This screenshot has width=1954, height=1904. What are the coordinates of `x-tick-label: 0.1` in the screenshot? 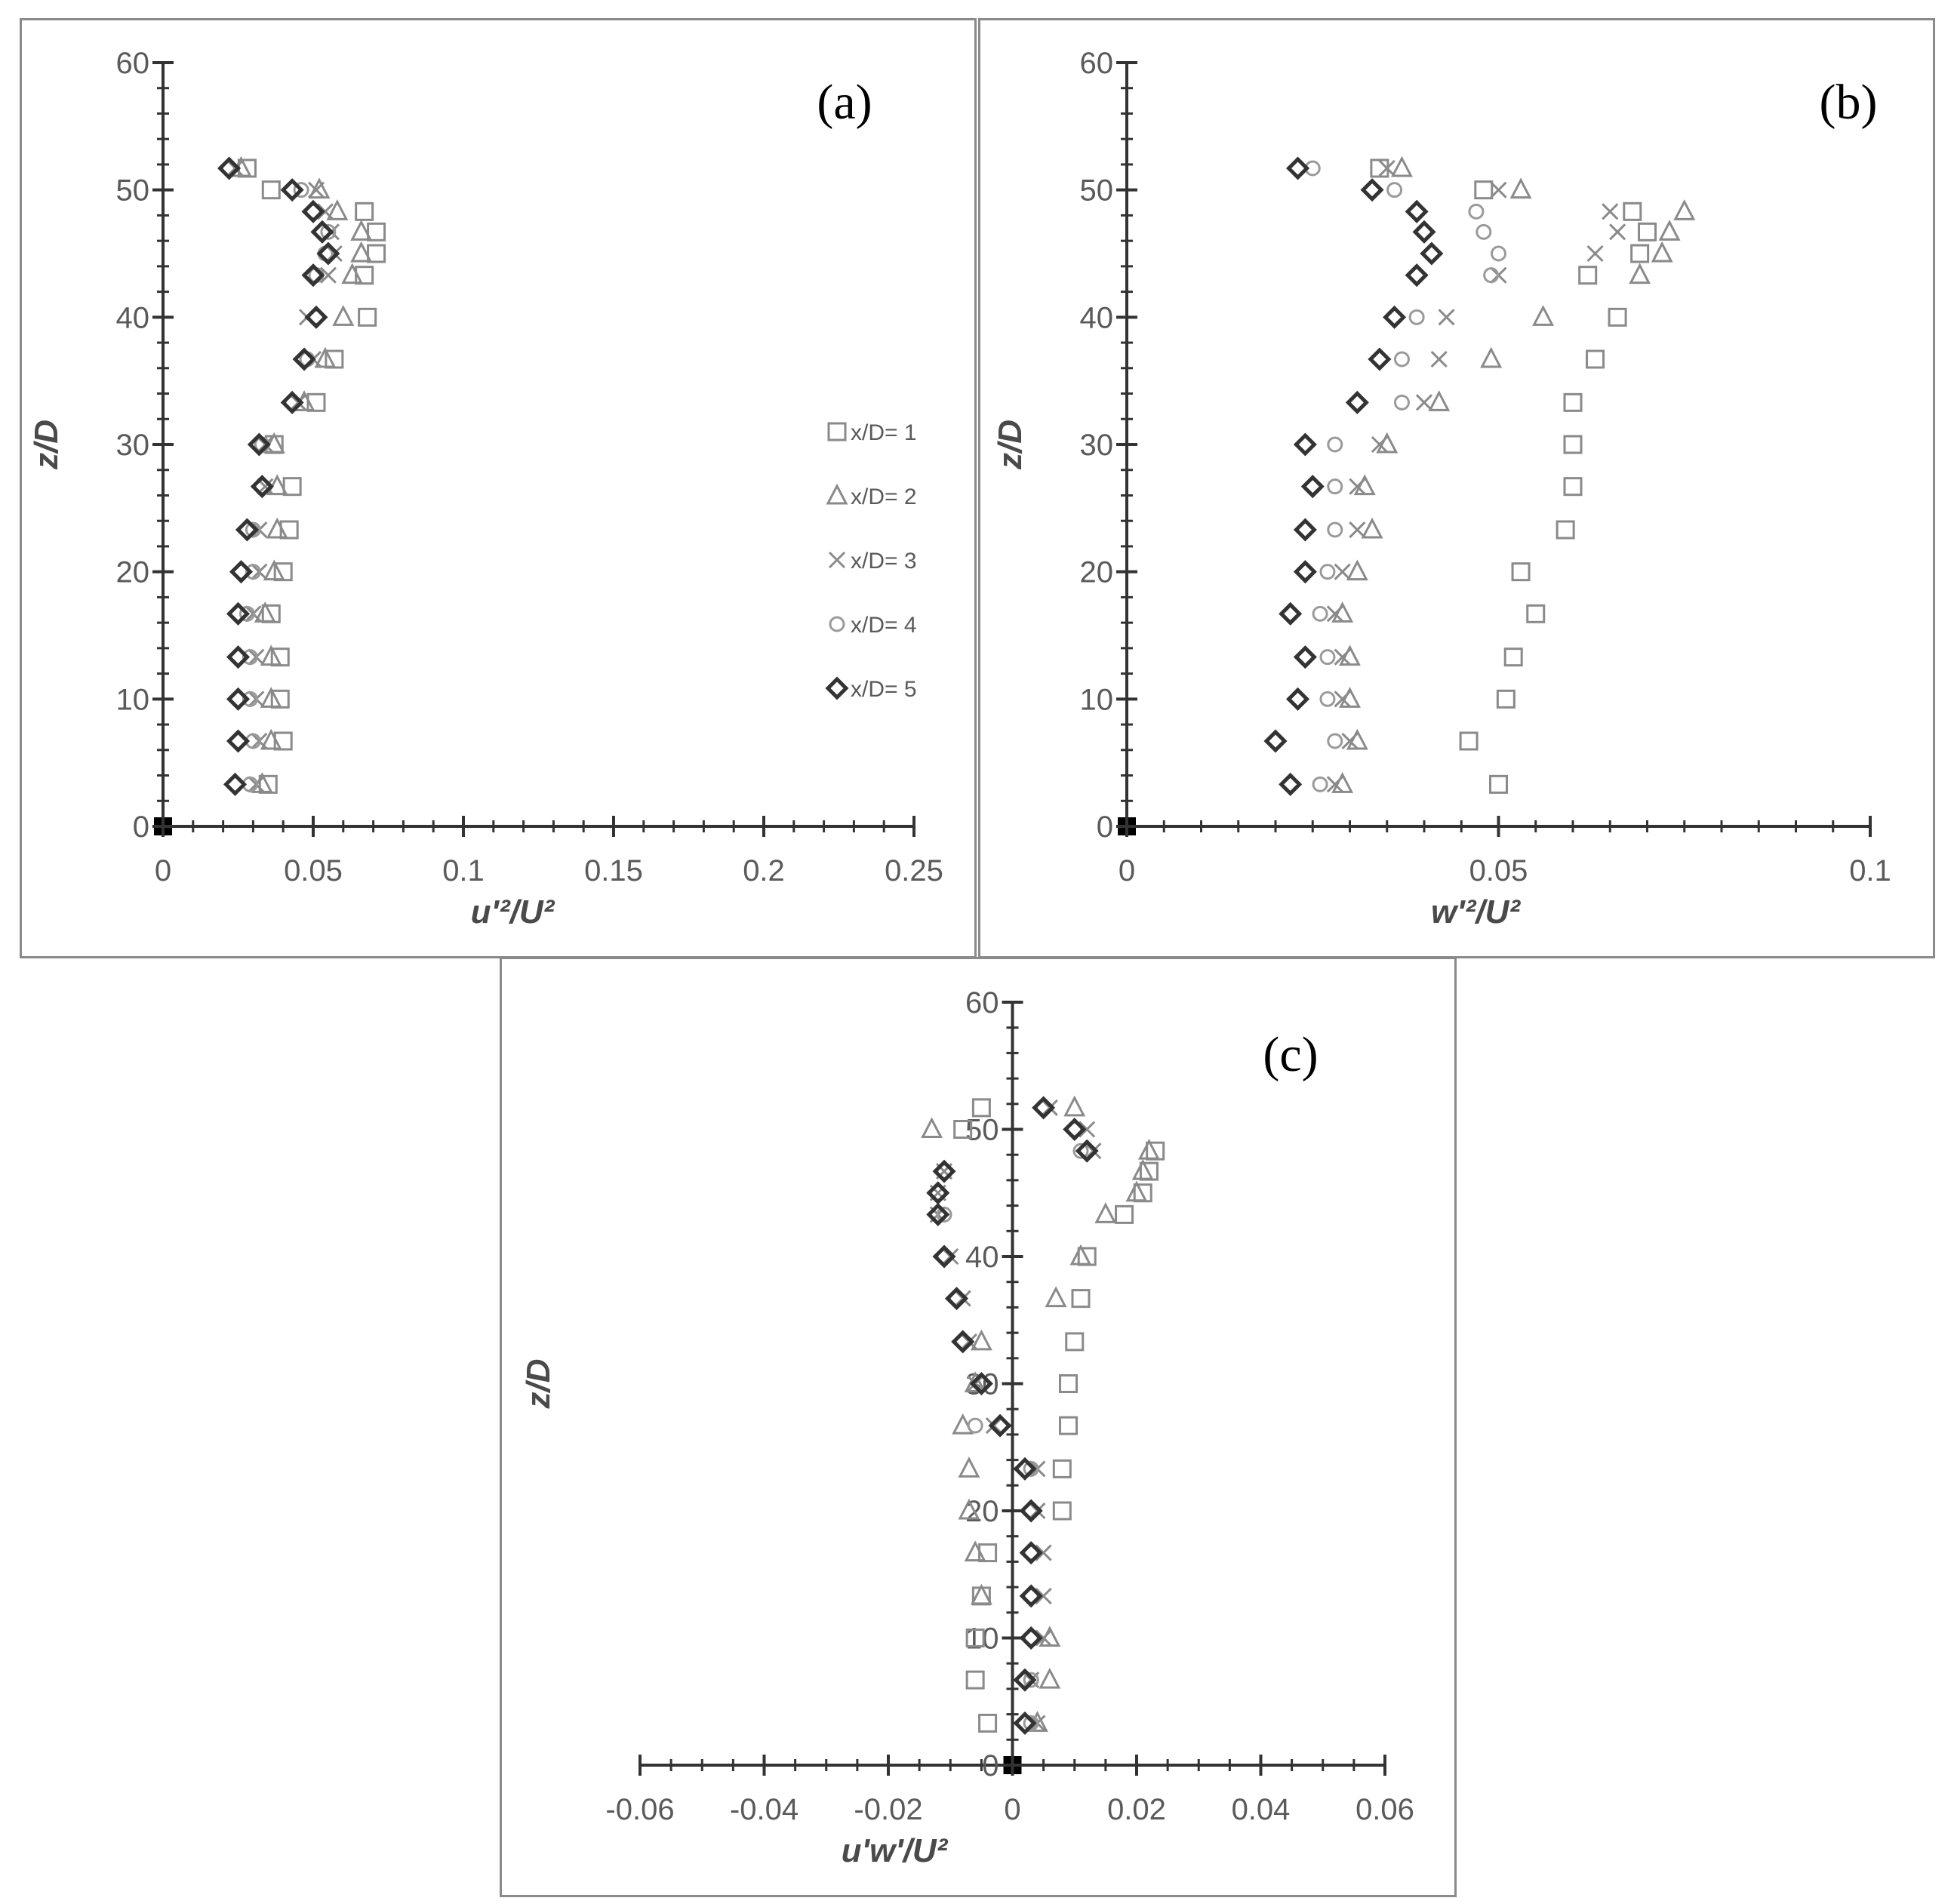 It's located at (1870, 870).